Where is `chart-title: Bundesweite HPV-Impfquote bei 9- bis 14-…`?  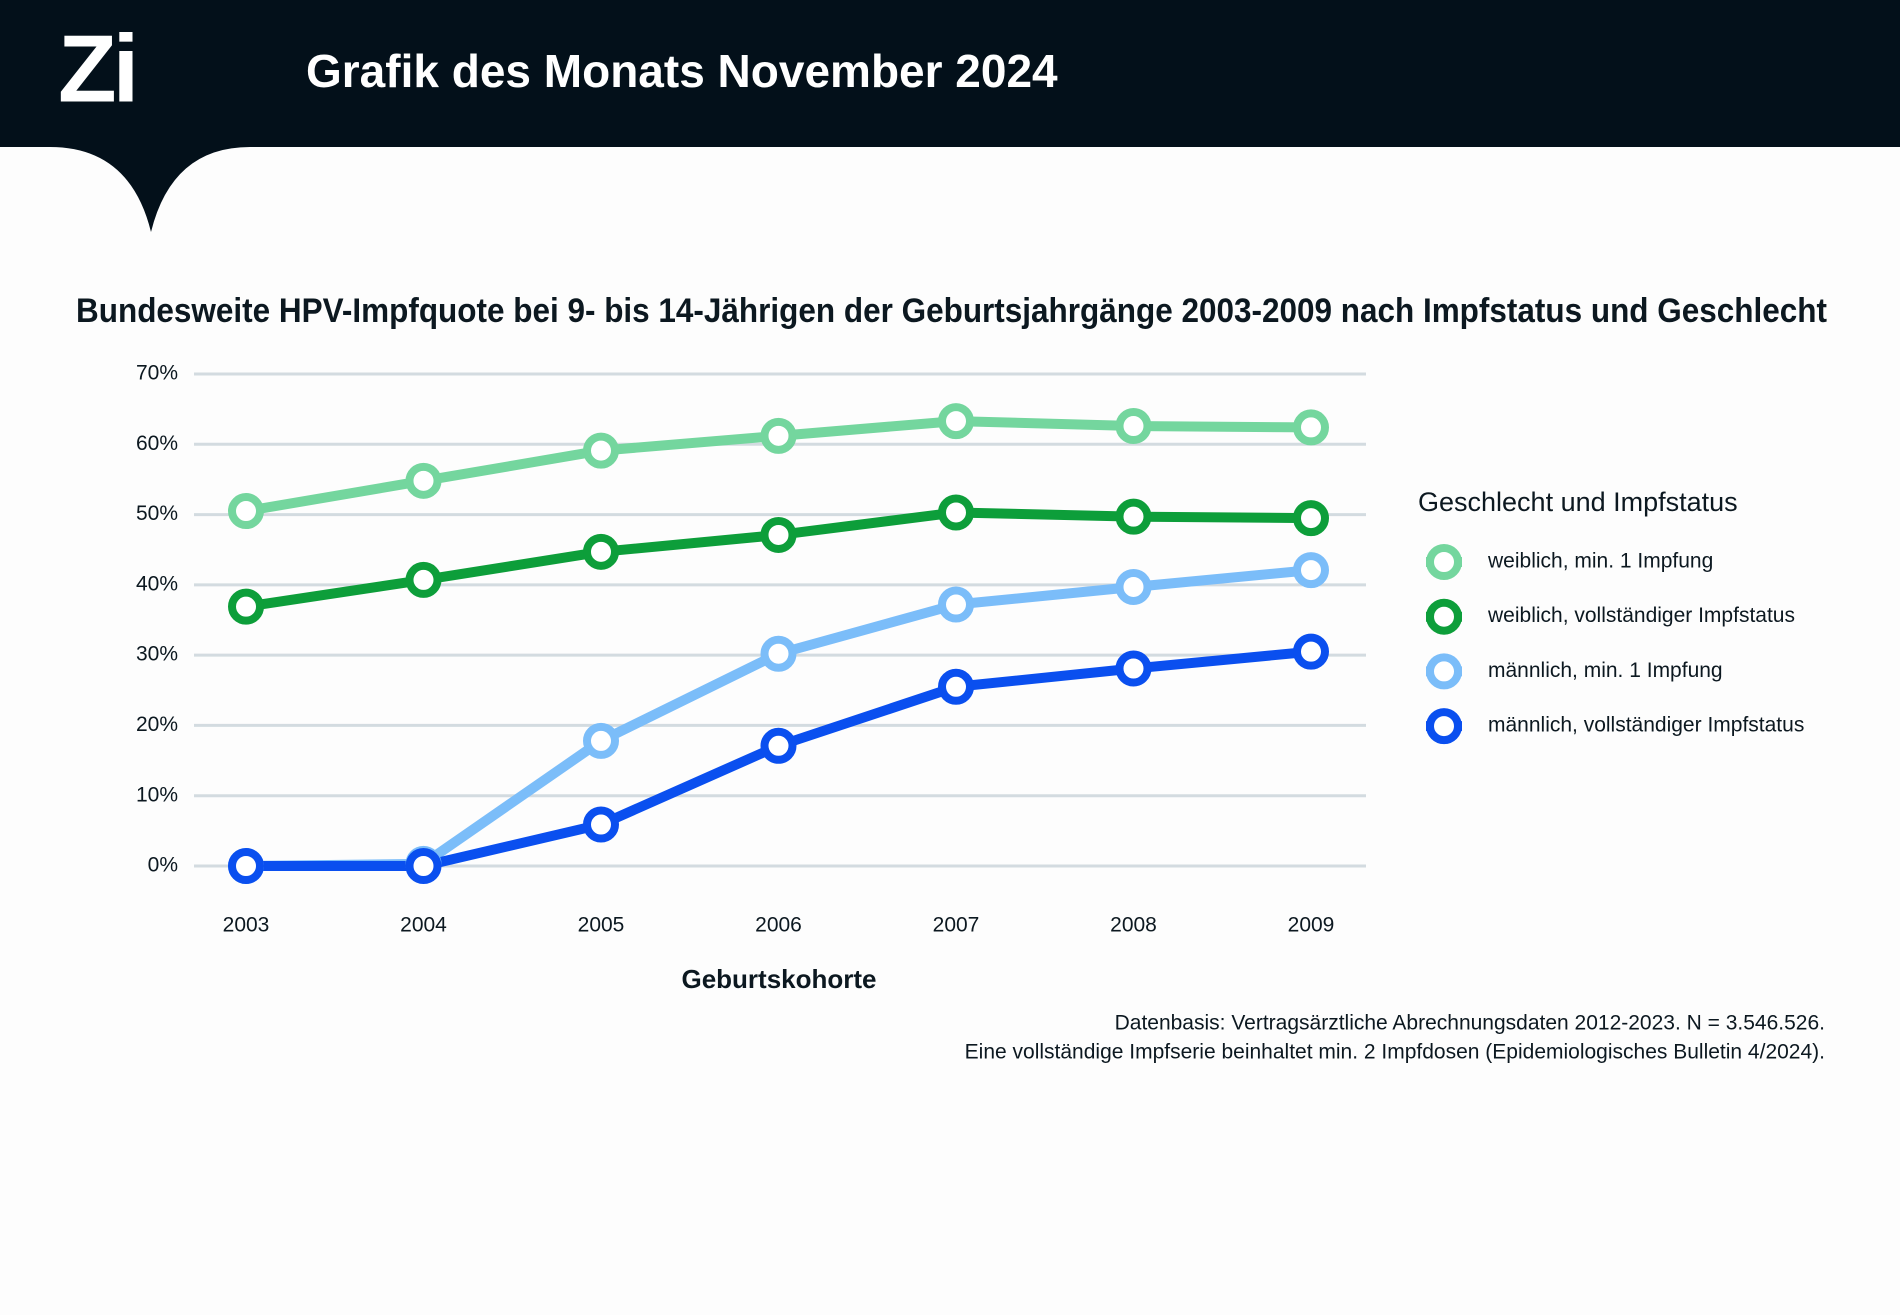
chart-title: Bundesweite HPV-Impfquote bei 9- bis 14-… is located at coordinates (951, 311).